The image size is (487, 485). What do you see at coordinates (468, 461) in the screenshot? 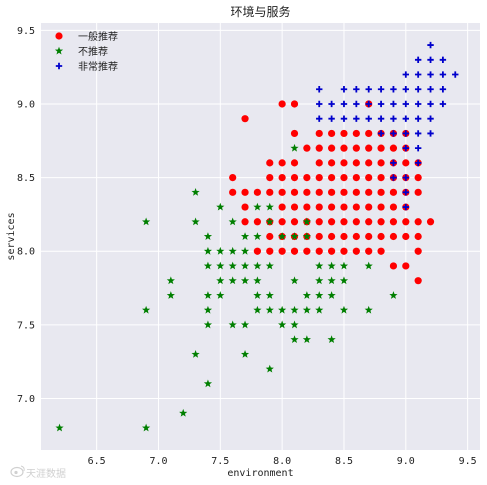
I see `x-tick-label: 9.5` at bounding box center [468, 461].